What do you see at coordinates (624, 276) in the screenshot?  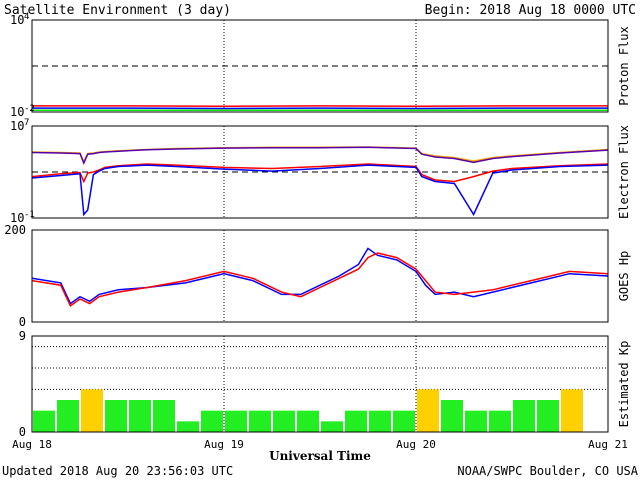 I see `y-axis-label: GOES Hp` at bounding box center [624, 276].